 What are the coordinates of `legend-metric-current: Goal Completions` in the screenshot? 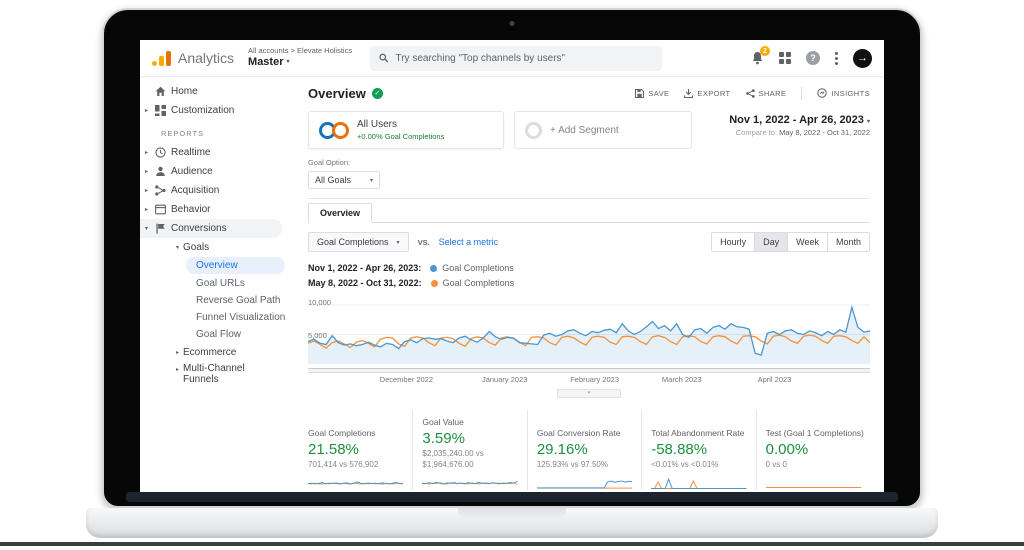 It's located at (478, 268).